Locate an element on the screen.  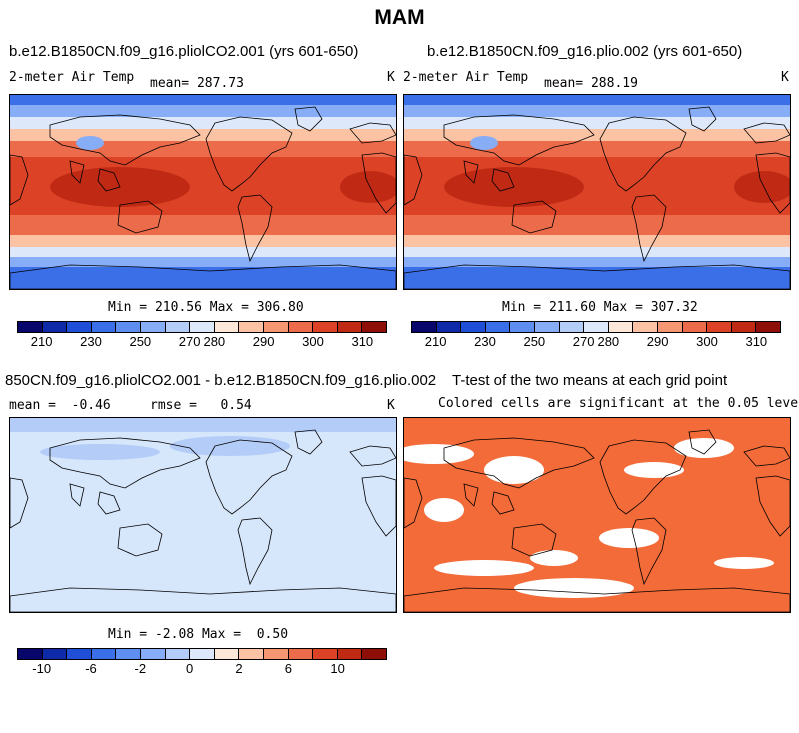
colorbar-tick-label: 6 is located at coordinates (288, 668).